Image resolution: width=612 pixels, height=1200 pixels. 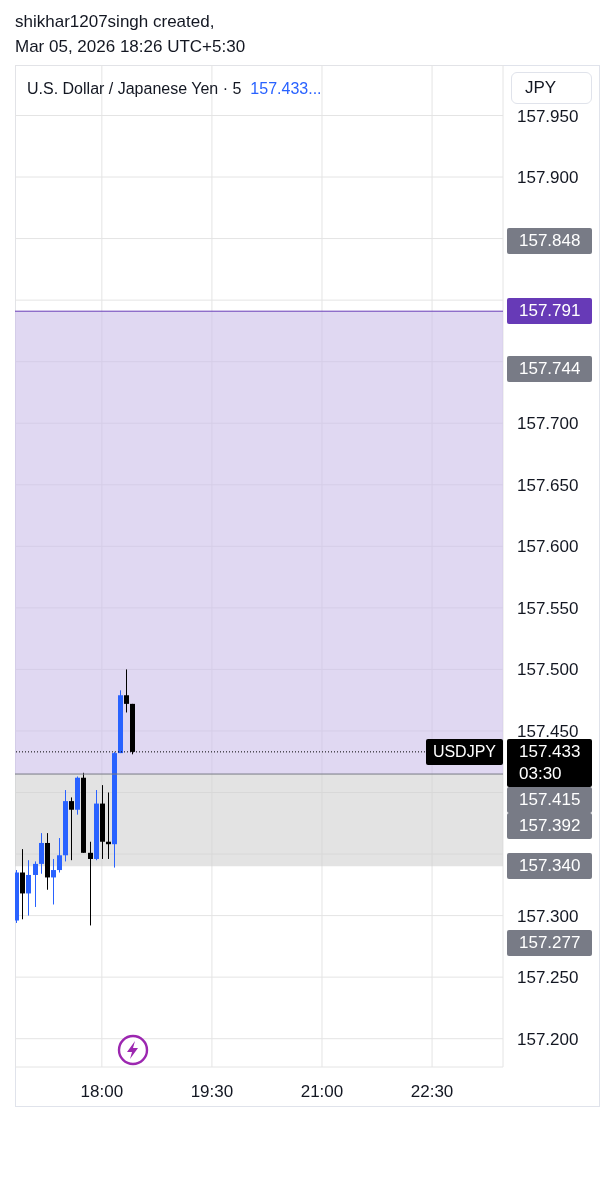 What do you see at coordinates (550, 799) in the screenshot?
I see `ref-line-label: 157.415` at bounding box center [550, 799].